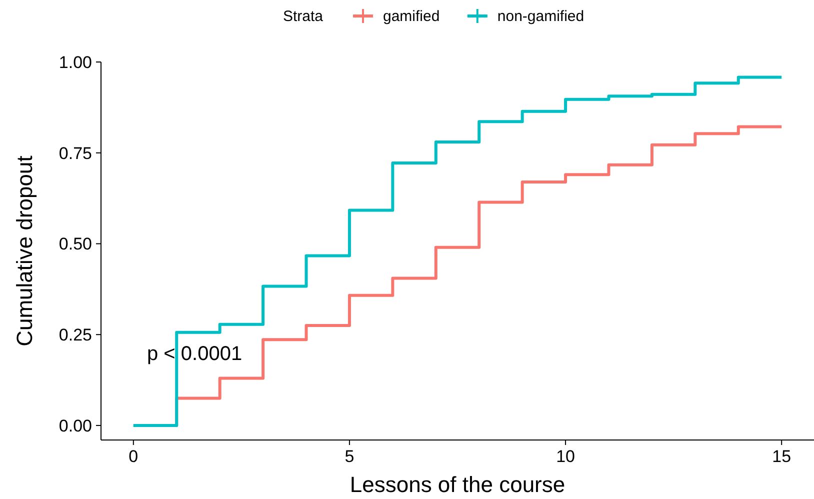  What do you see at coordinates (540, 16) in the screenshot?
I see `legend-label: non-gamified` at bounding box center [540, 16].